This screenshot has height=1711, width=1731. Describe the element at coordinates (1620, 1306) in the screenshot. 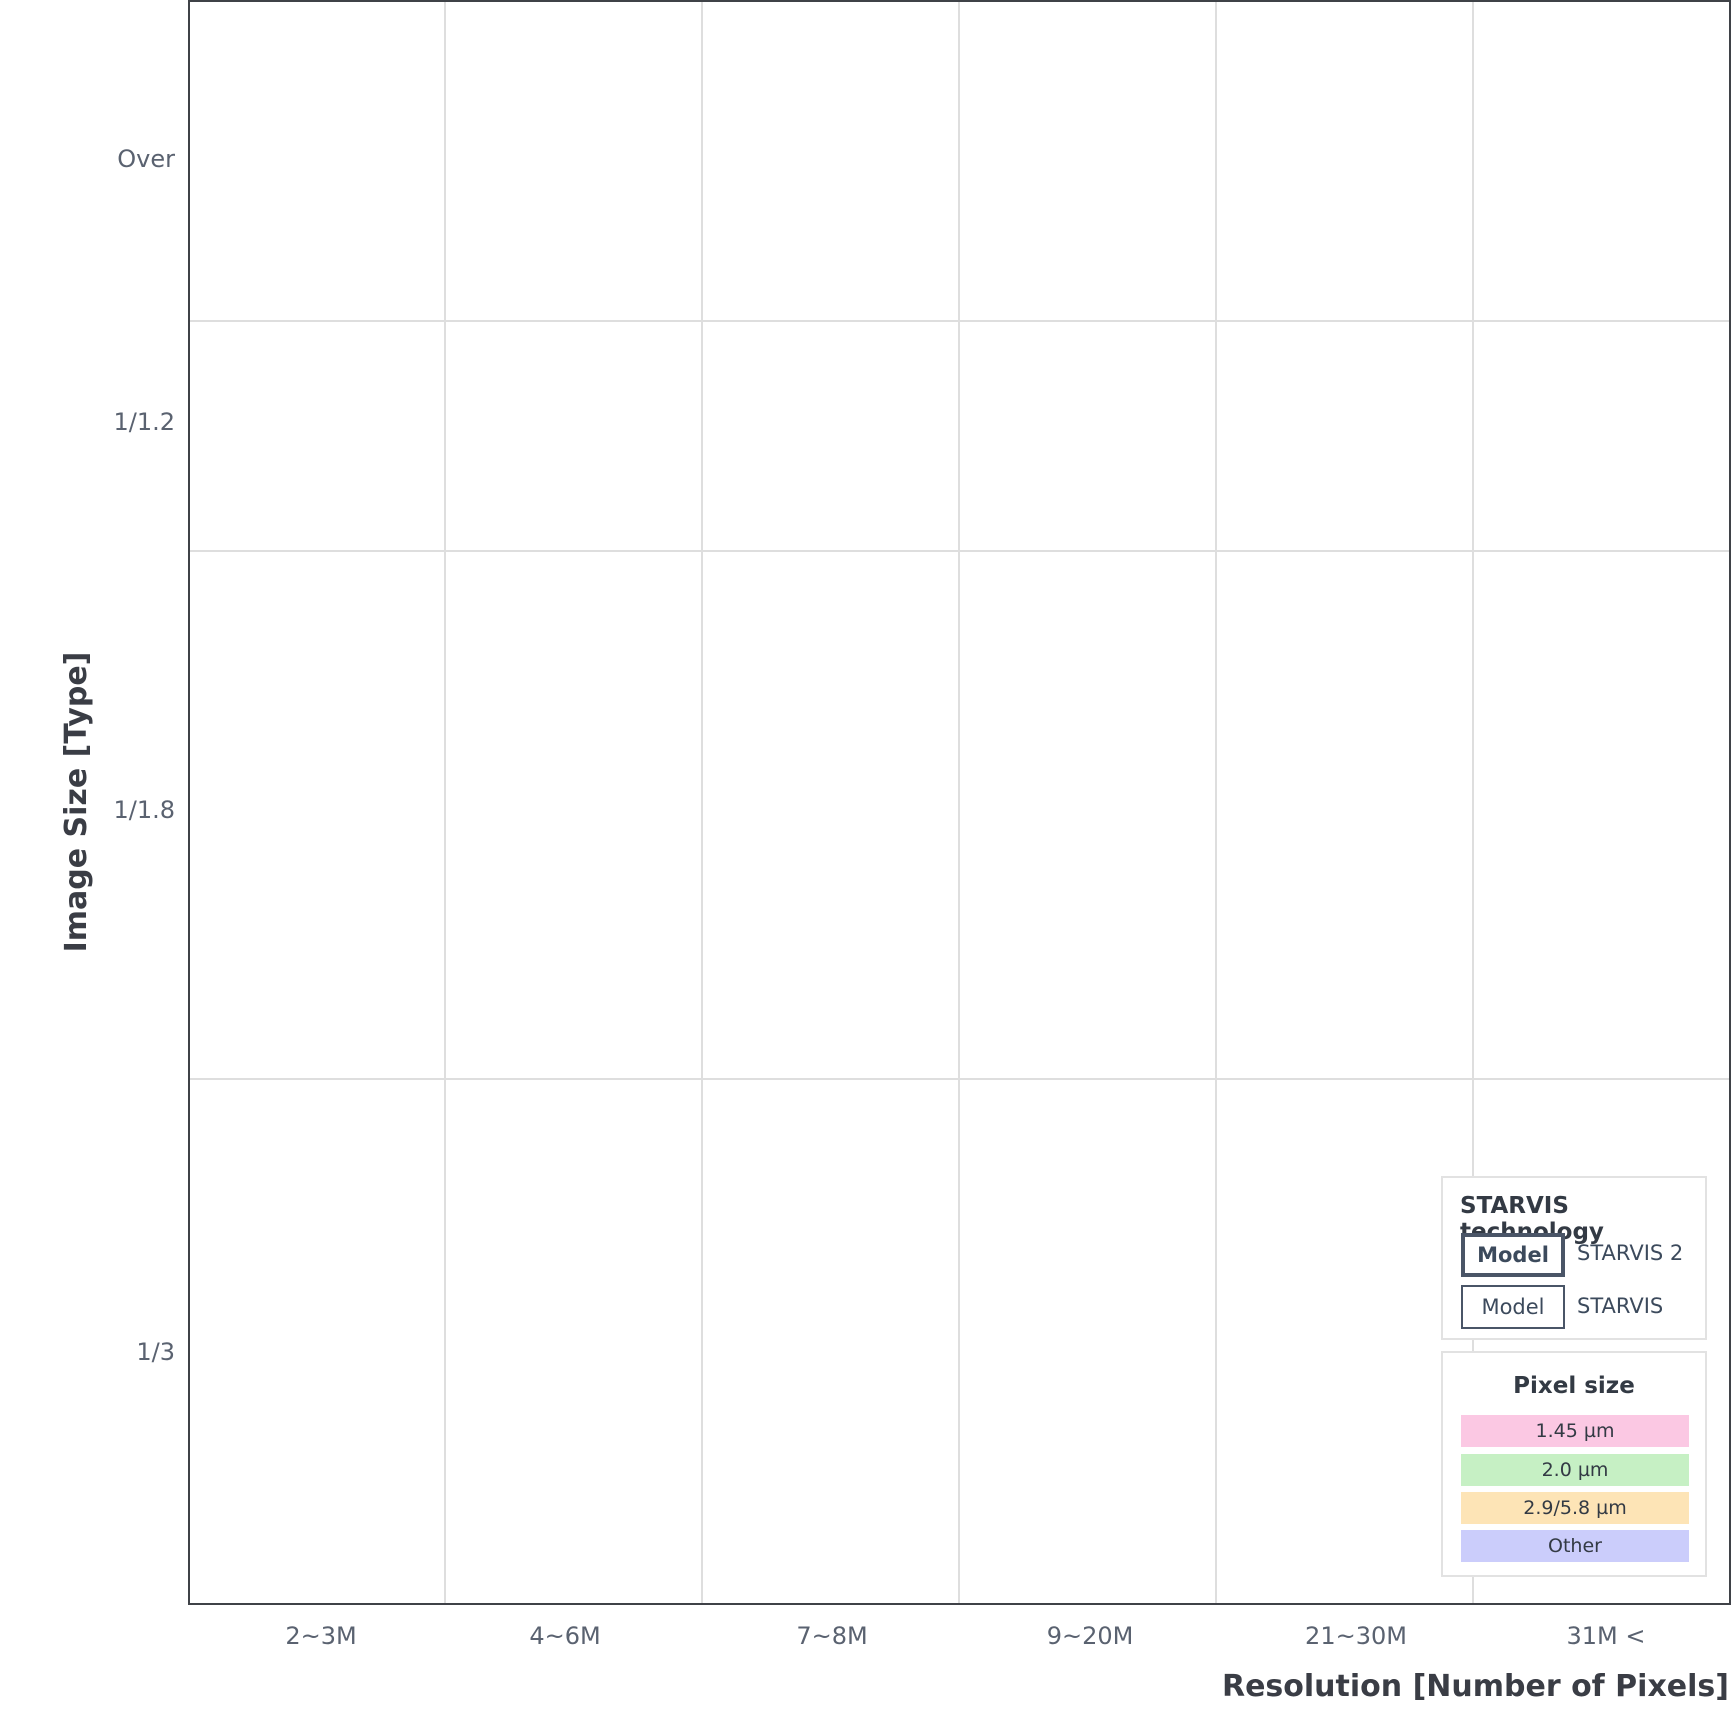

I see `starvis-label: STARVIS` at that location.